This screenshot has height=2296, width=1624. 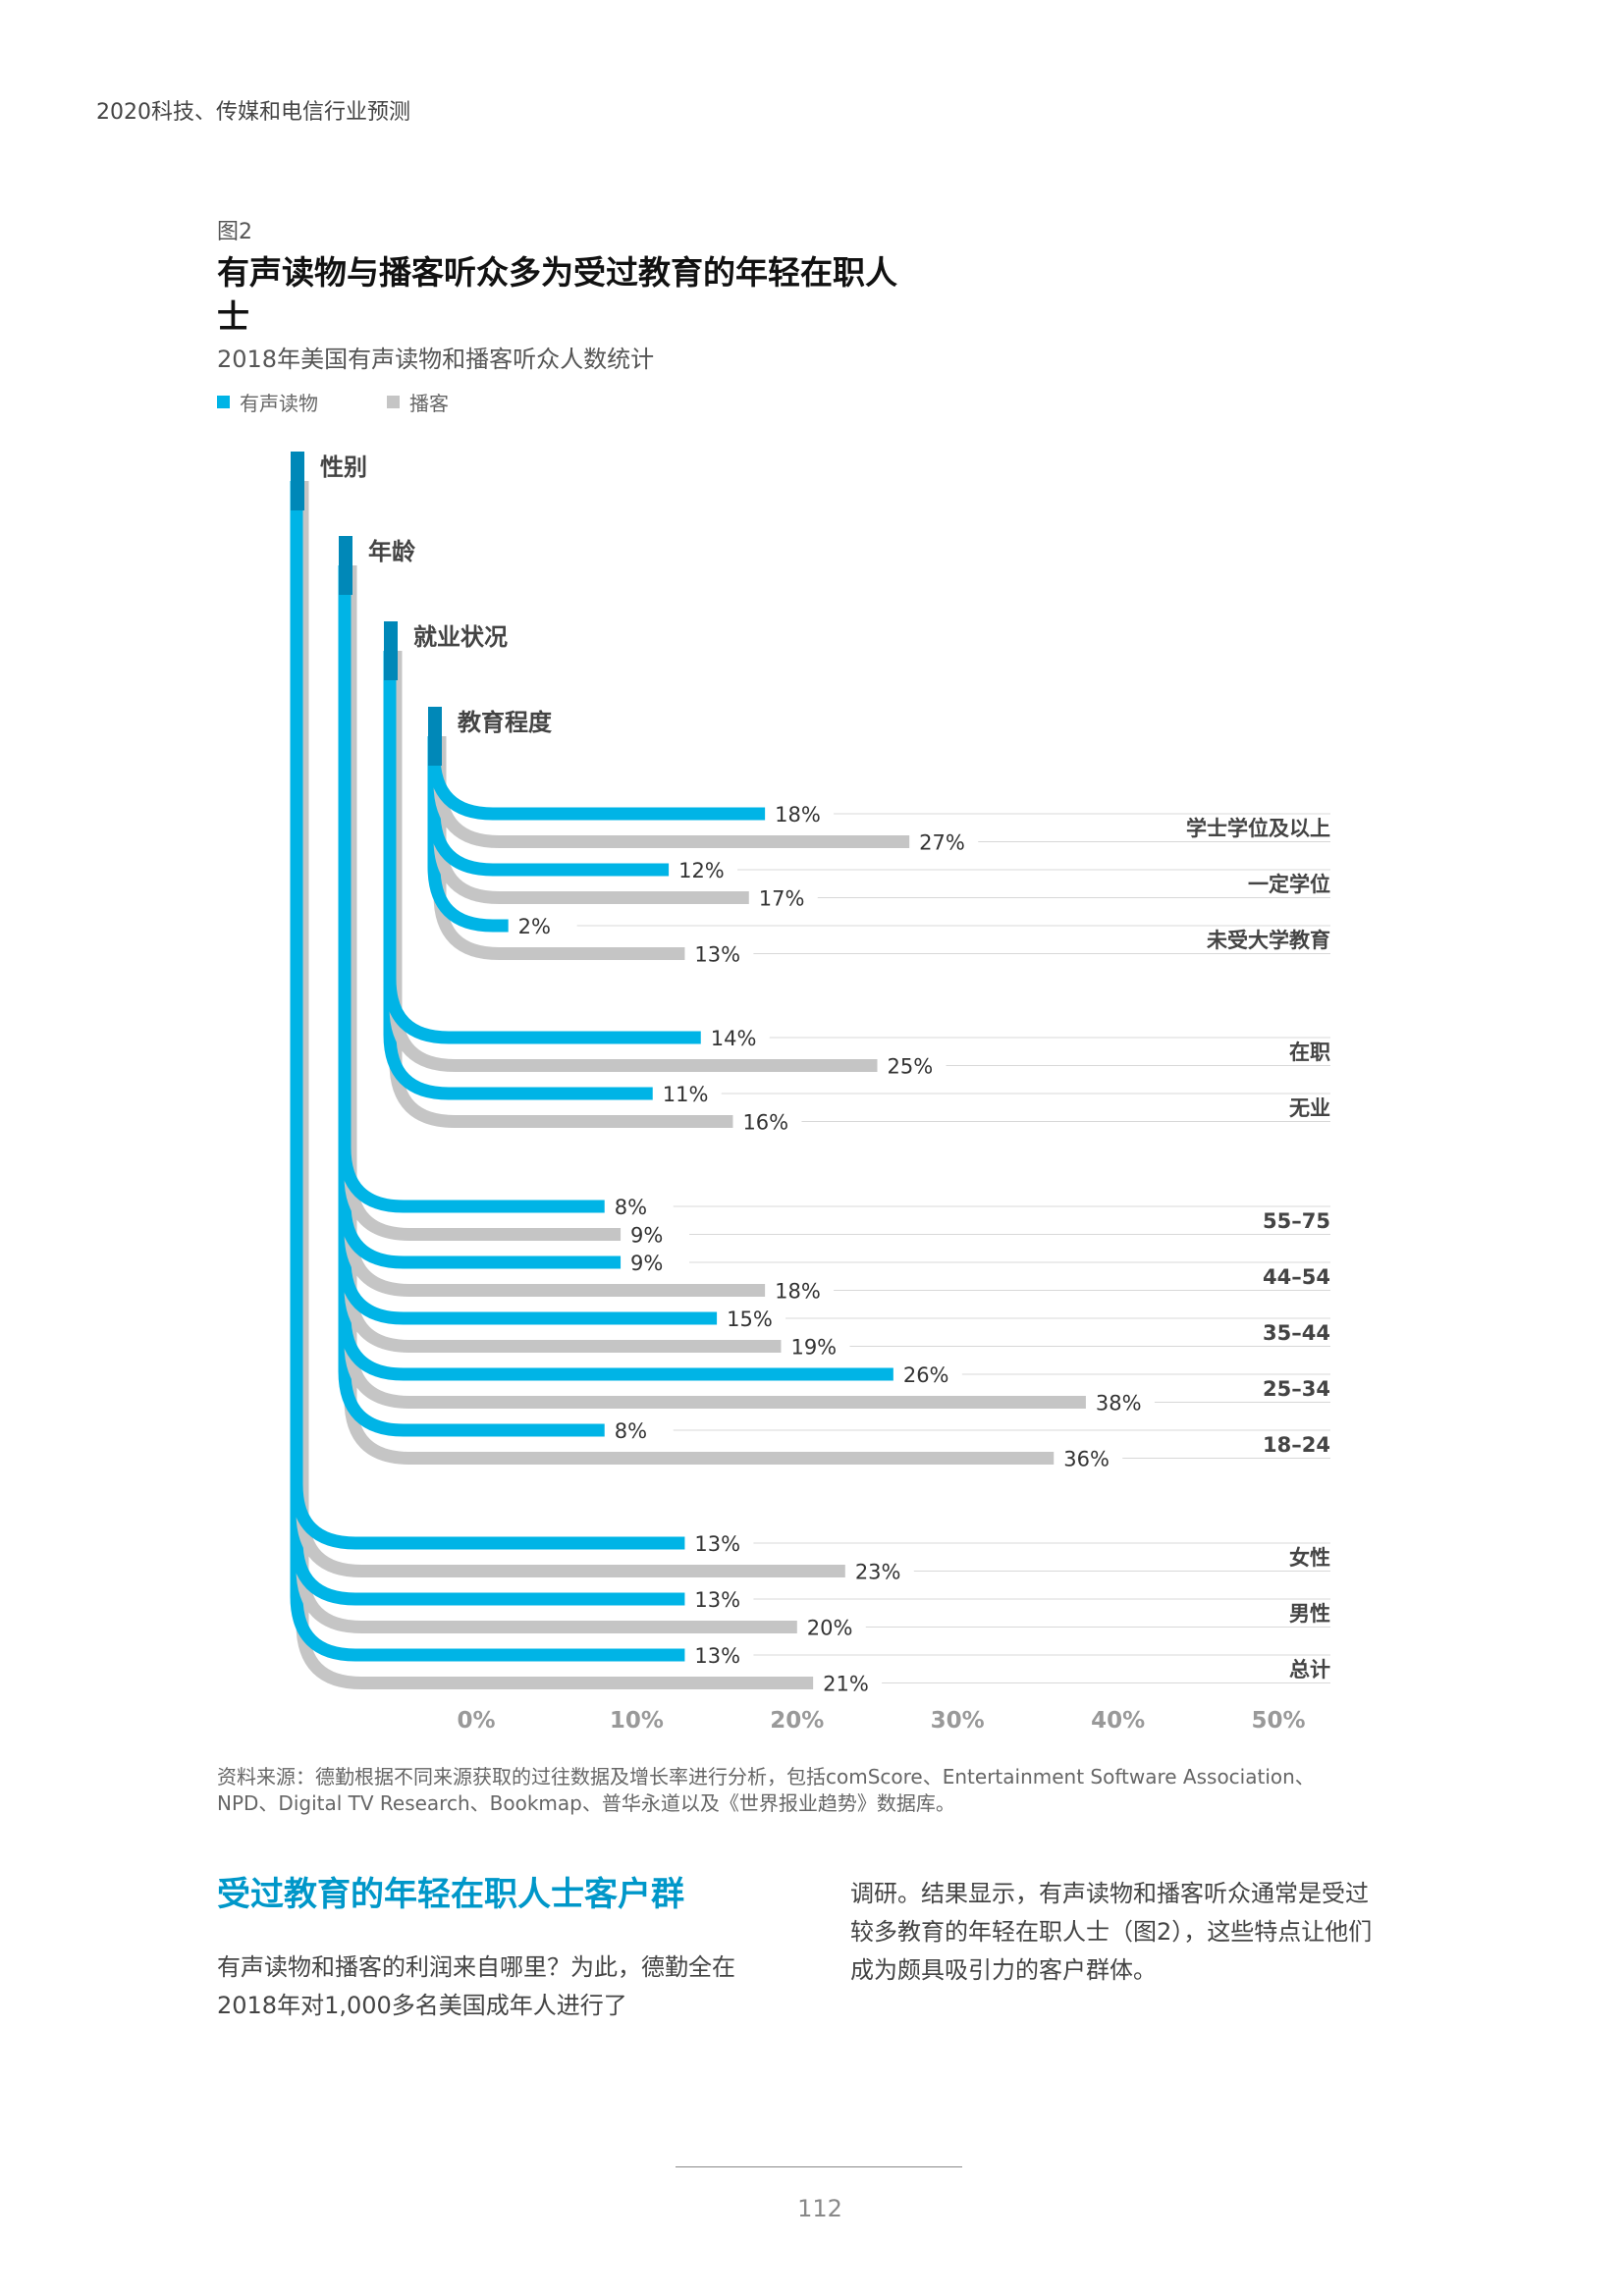 What do you see at coordinates (1309, 1053) in the screenshot?
I see `category-label: 在职` at bounding box center [1309, 1053].